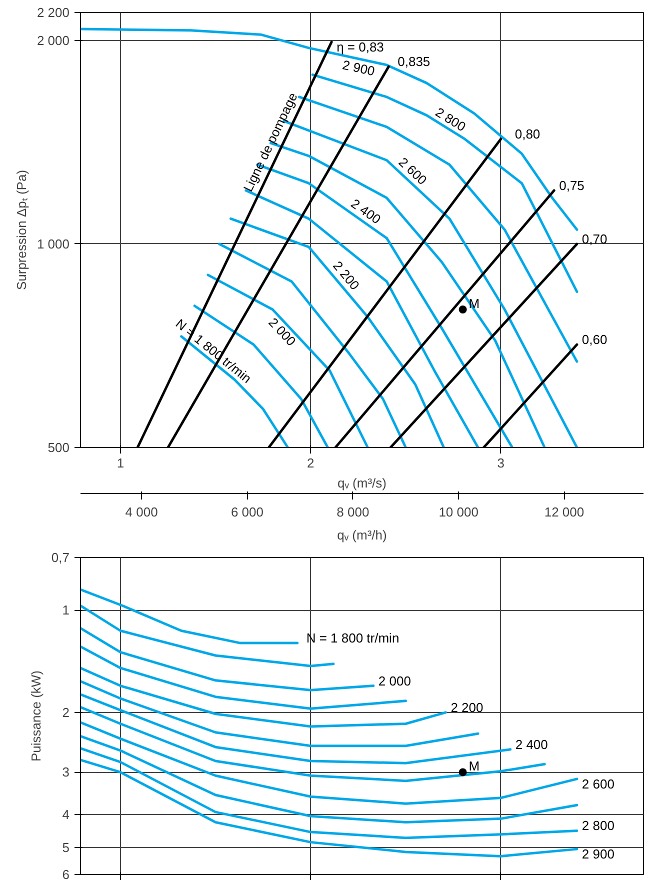 The image size is (663, 894). What do you see at coordinates (358, 68) in the screenshot?
I see `text: 2 900` at bounding box center [358, 68].